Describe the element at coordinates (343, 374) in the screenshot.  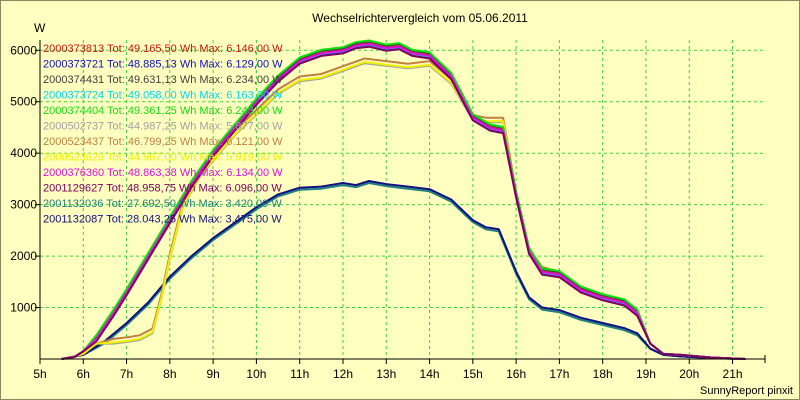
I see `x-tick-label: 12h` at that location.